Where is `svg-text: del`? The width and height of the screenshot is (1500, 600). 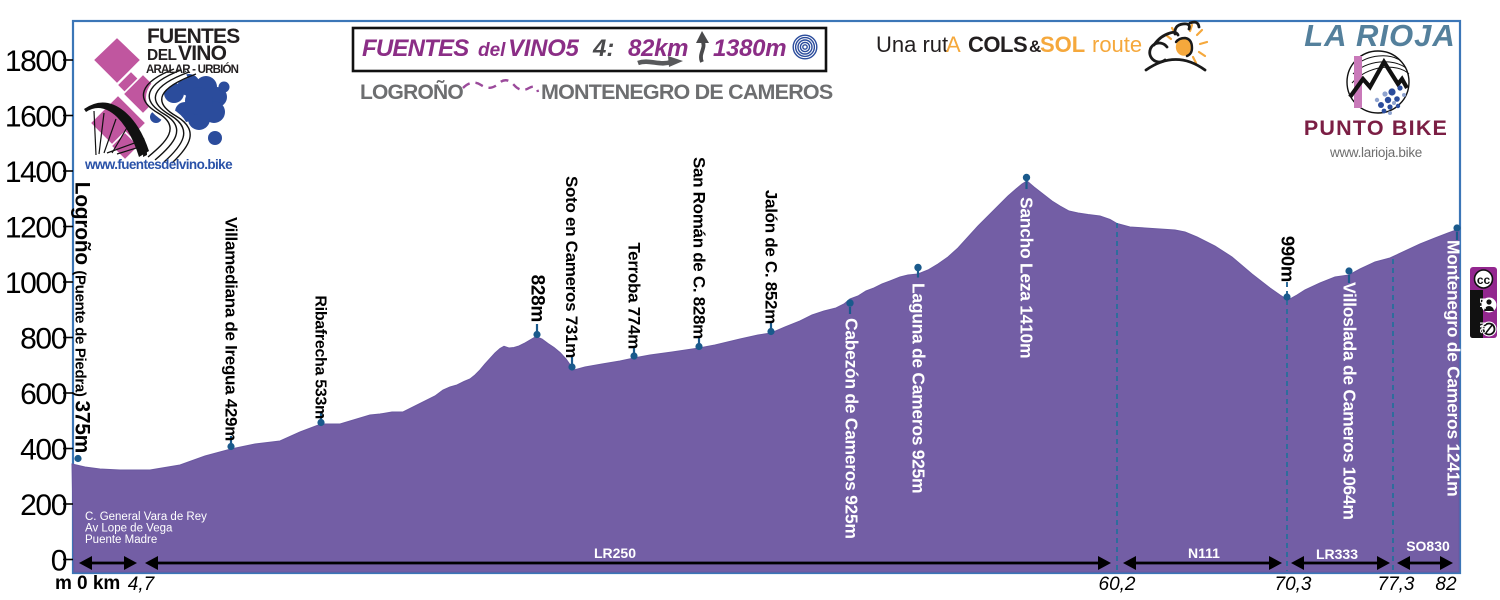 svg-text: del is located at coordinates (492, 50).